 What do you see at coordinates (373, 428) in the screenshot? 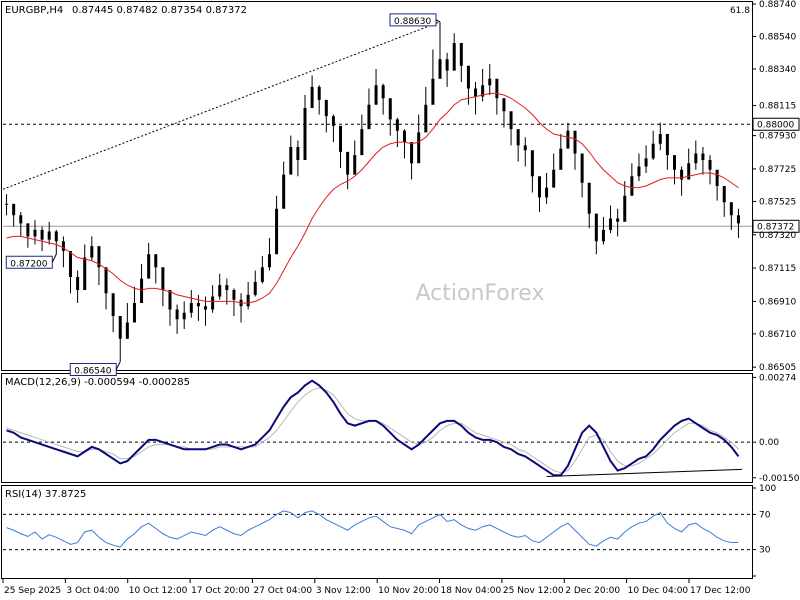
I see `macd-lines` at bounding box center [373, 428].